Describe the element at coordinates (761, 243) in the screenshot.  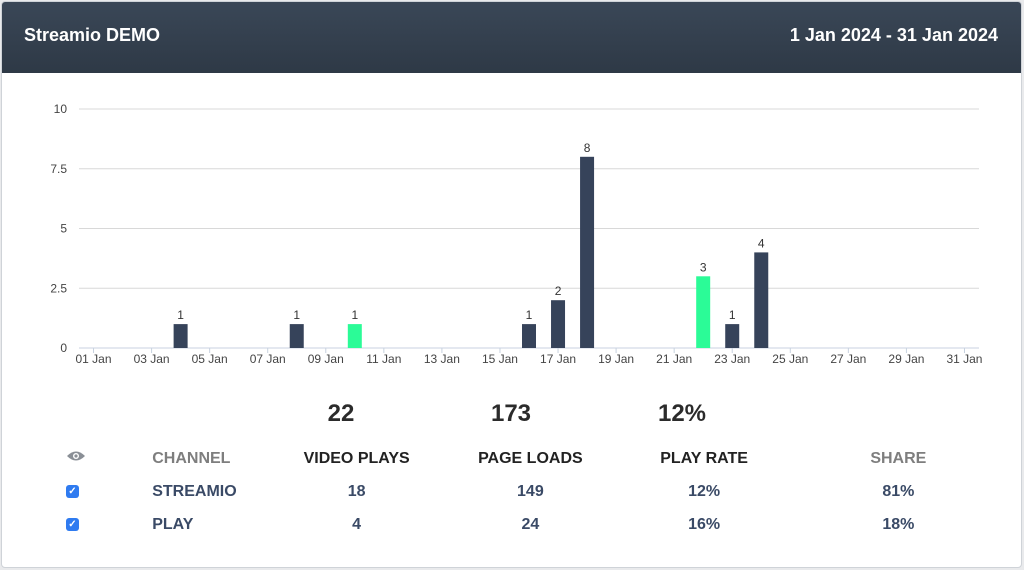
I see `data-label: 4` at that location.